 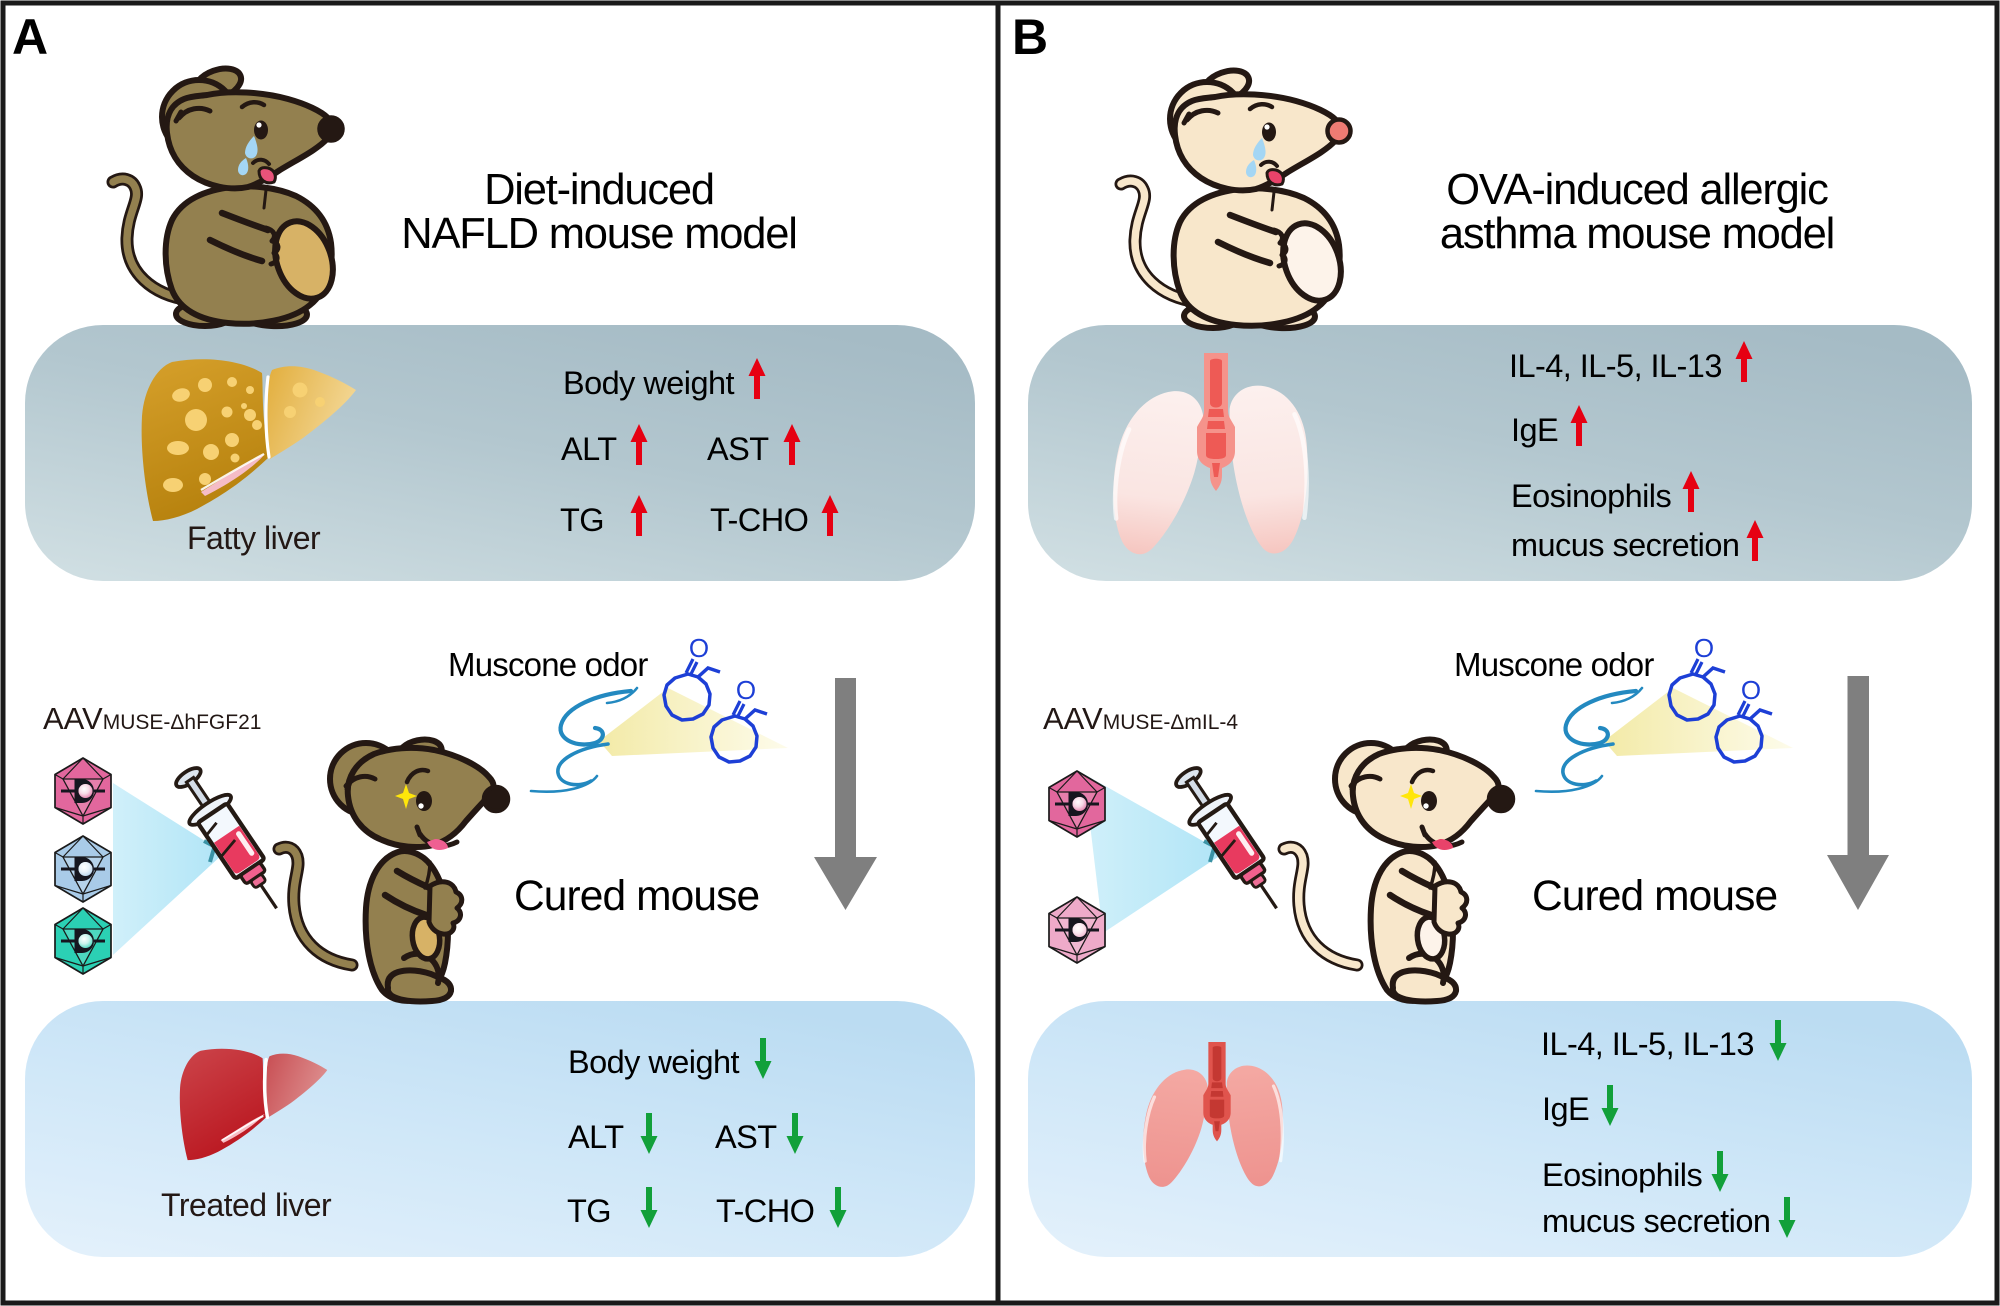 I want to click on svg-text: B, so click(x=1030, y=37).